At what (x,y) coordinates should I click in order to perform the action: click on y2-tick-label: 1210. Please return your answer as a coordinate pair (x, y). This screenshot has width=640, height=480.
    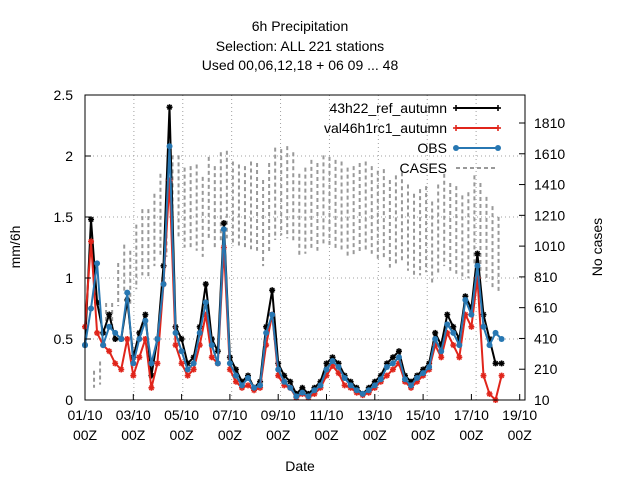
    Looking at the image, I should click on (549, 215).